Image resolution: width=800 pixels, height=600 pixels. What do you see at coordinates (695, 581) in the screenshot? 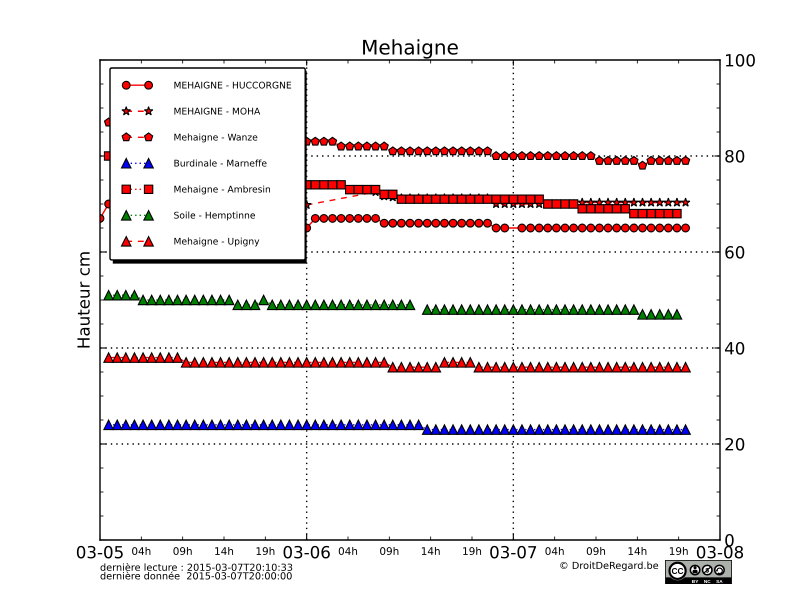
I see `svg-text: BY` at bounding box center [695, 581].